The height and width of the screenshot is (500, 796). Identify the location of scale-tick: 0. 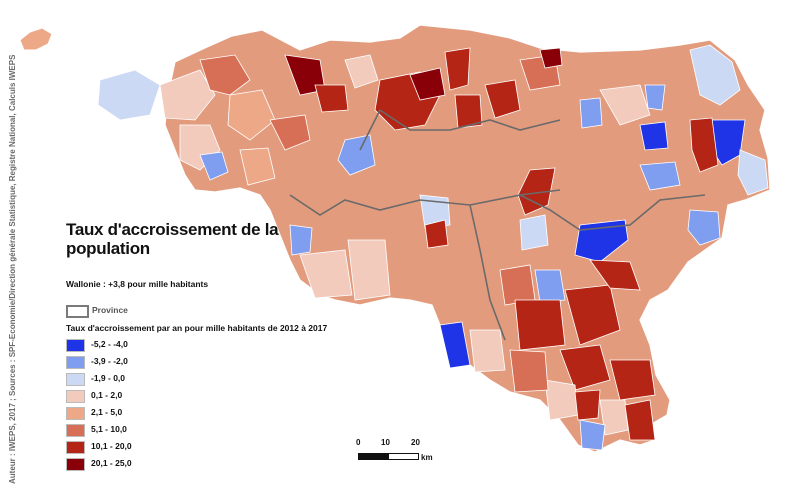
(358, 442).